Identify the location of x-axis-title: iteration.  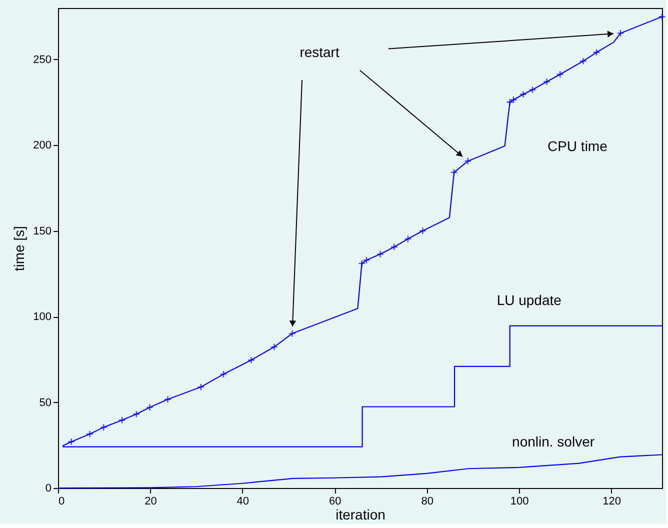
(361, 514).